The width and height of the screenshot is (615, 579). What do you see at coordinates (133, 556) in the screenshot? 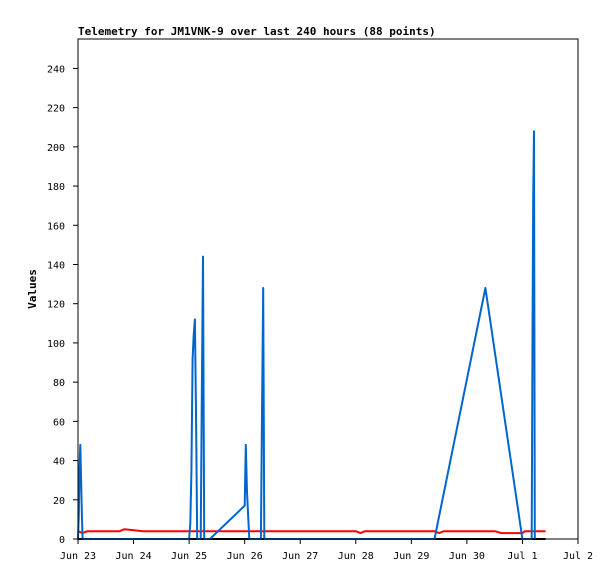
I see `x-tick-label: Jun 24` at bounding box center [133, 556].